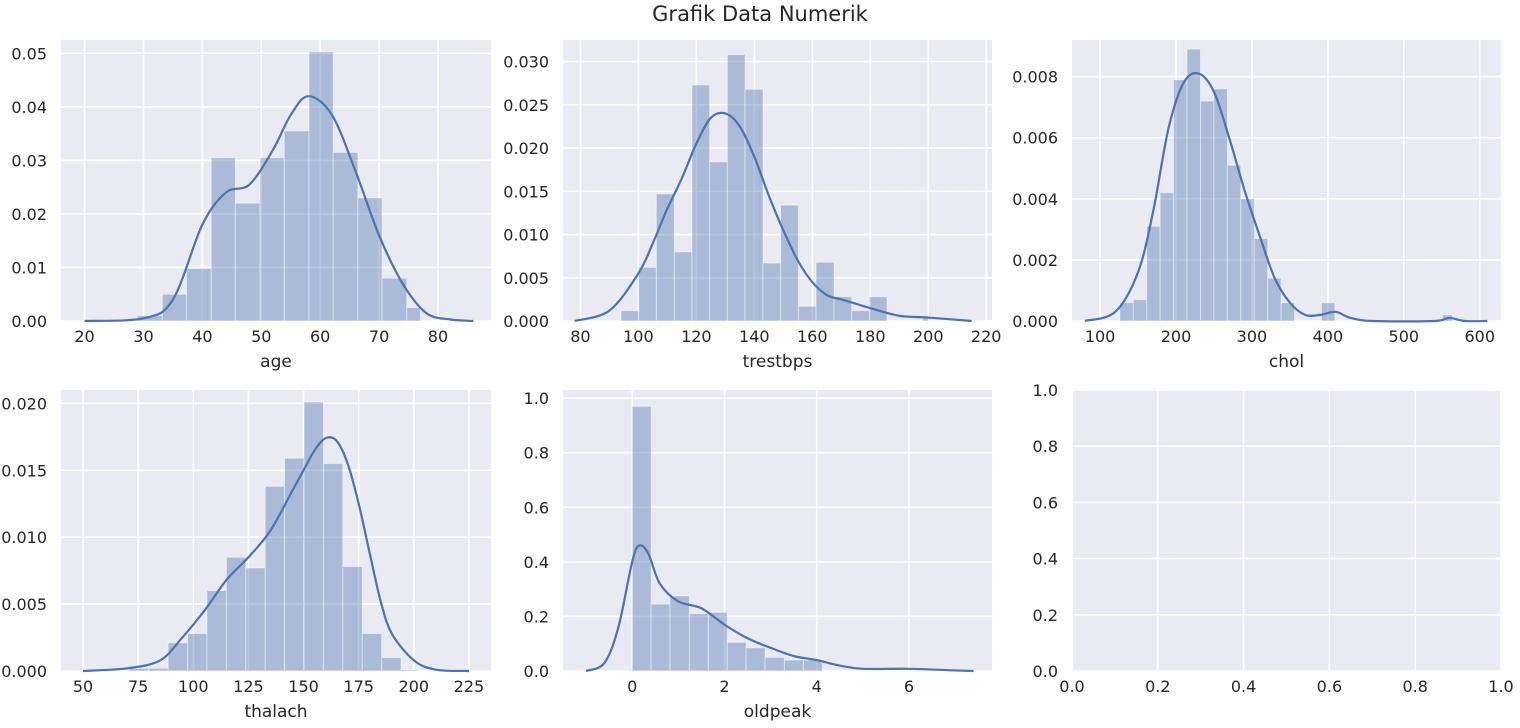 The image size is (1520, 728). What do you see at coordinates (320, 336) in the screenshot?
I see `x-tick-label: 60` at bounding box center [320, 336].